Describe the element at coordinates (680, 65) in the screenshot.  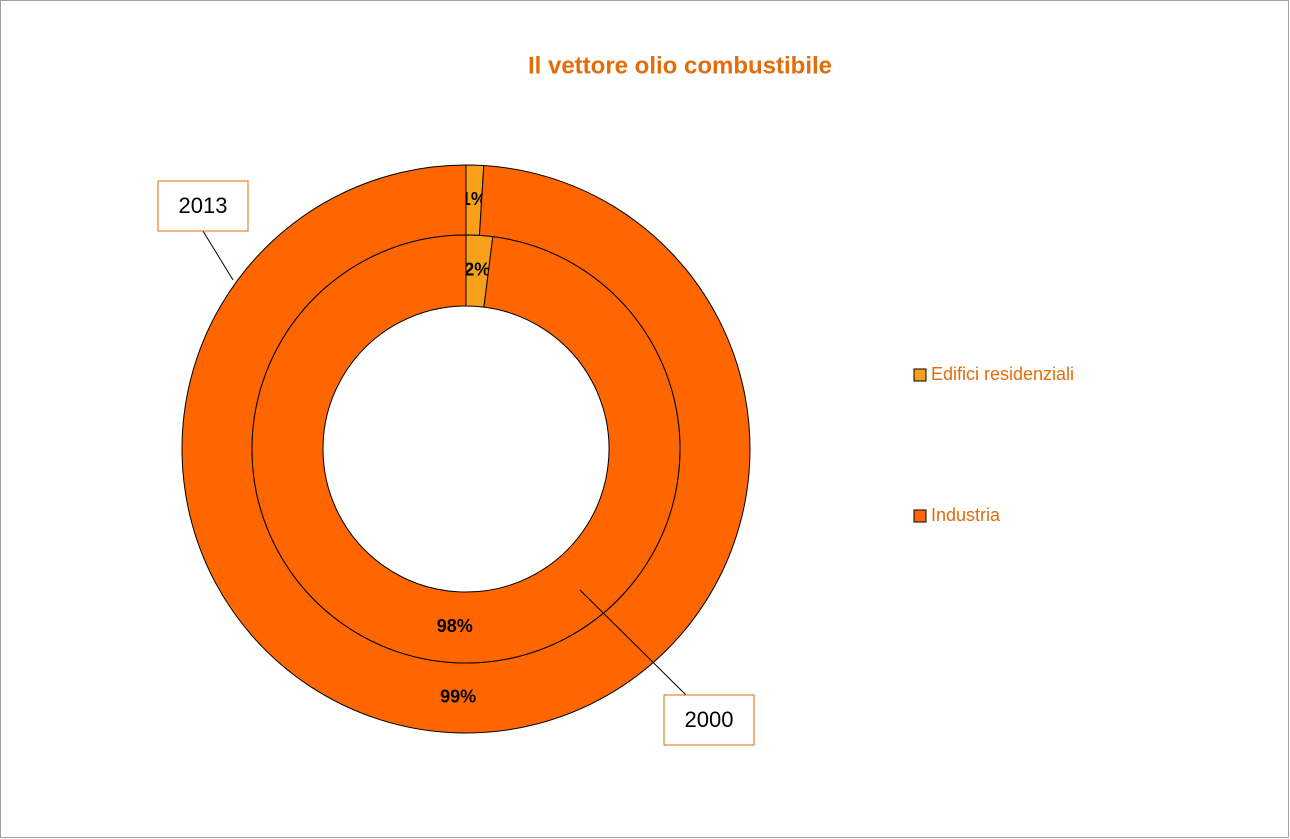
I see `chart-title: Il vettore olio combustibile` at that location.